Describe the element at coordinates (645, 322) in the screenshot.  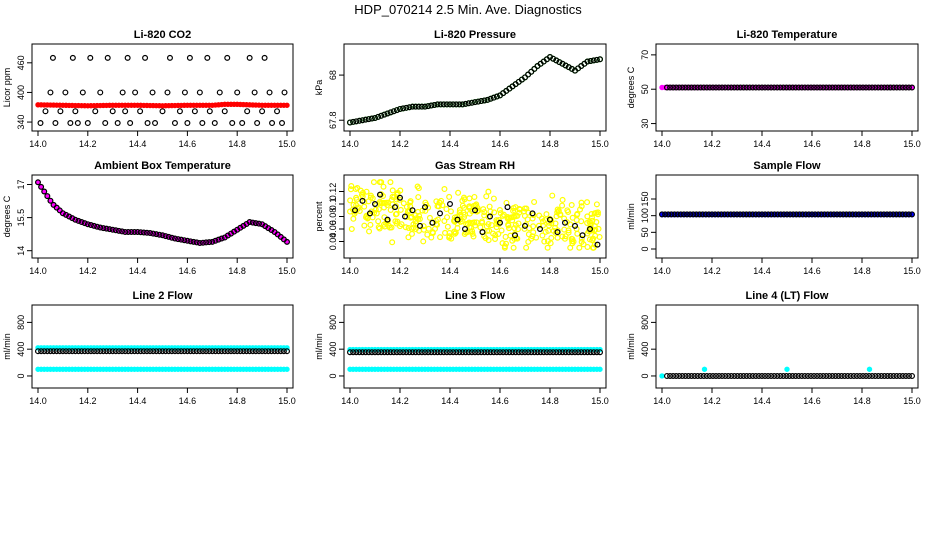
I see `y-tick-label: 800` at that location.